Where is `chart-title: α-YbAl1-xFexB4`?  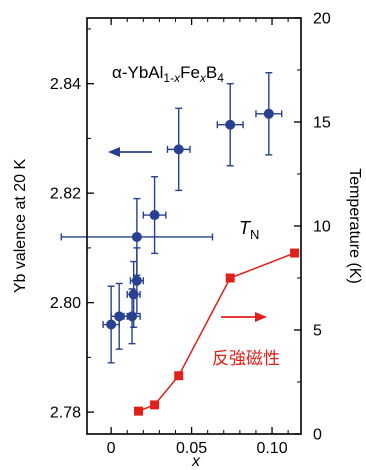
chart-title: α-YbAl1-xFexB4 is located at coordinates (168, 74).